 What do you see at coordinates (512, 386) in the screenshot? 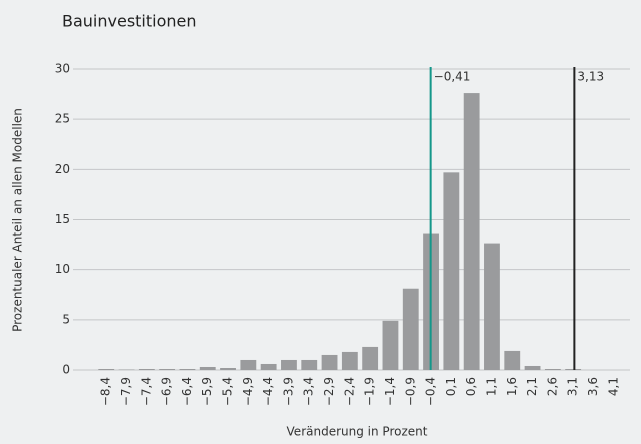
I see `x-tick-label: 1,6` at bounding box center [512, 386].